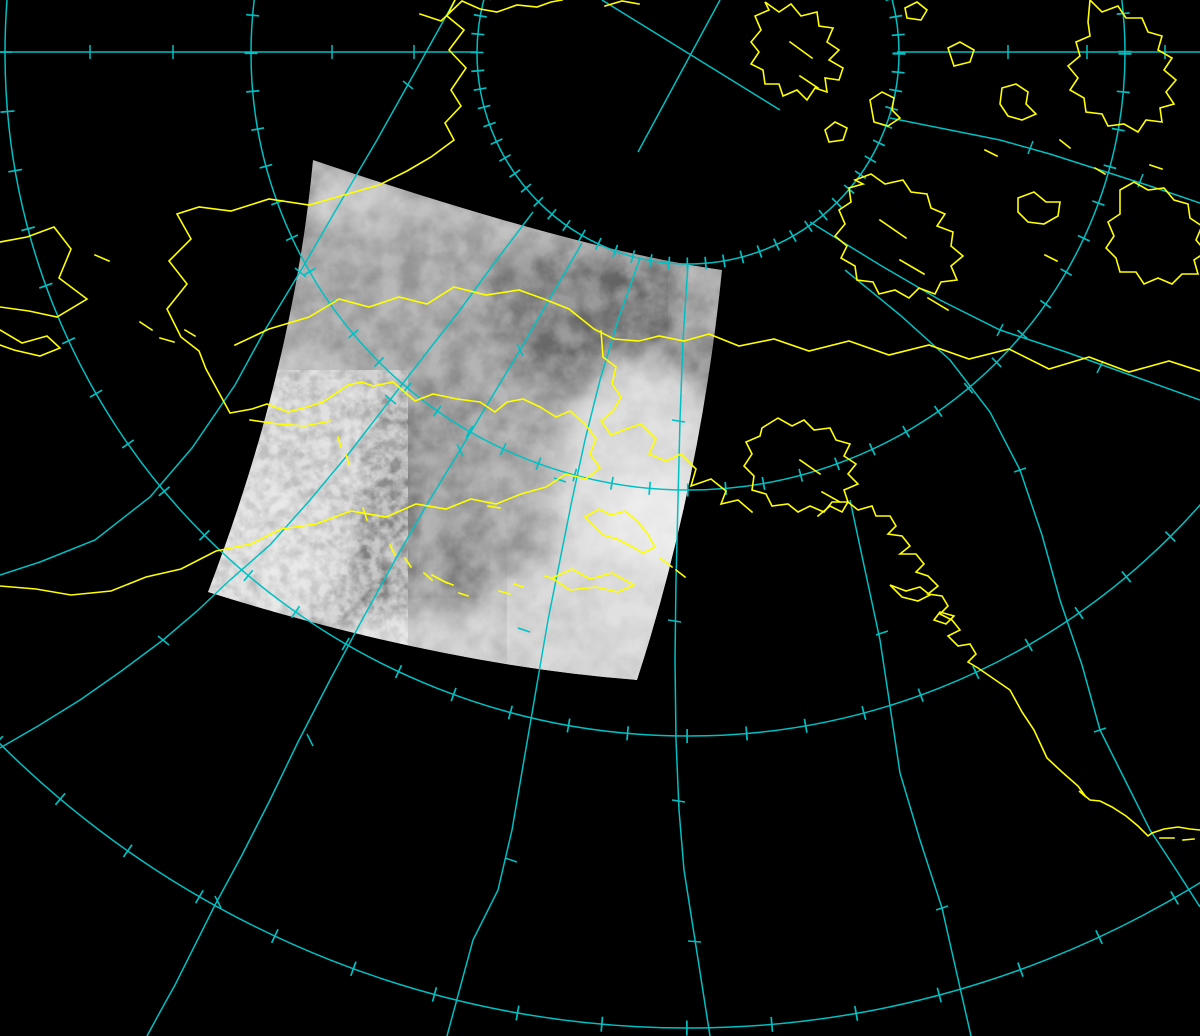 This screenshot has width=1200, height=1036. I want to click on coastline-alaska-peninsula, so click(1008, 669).